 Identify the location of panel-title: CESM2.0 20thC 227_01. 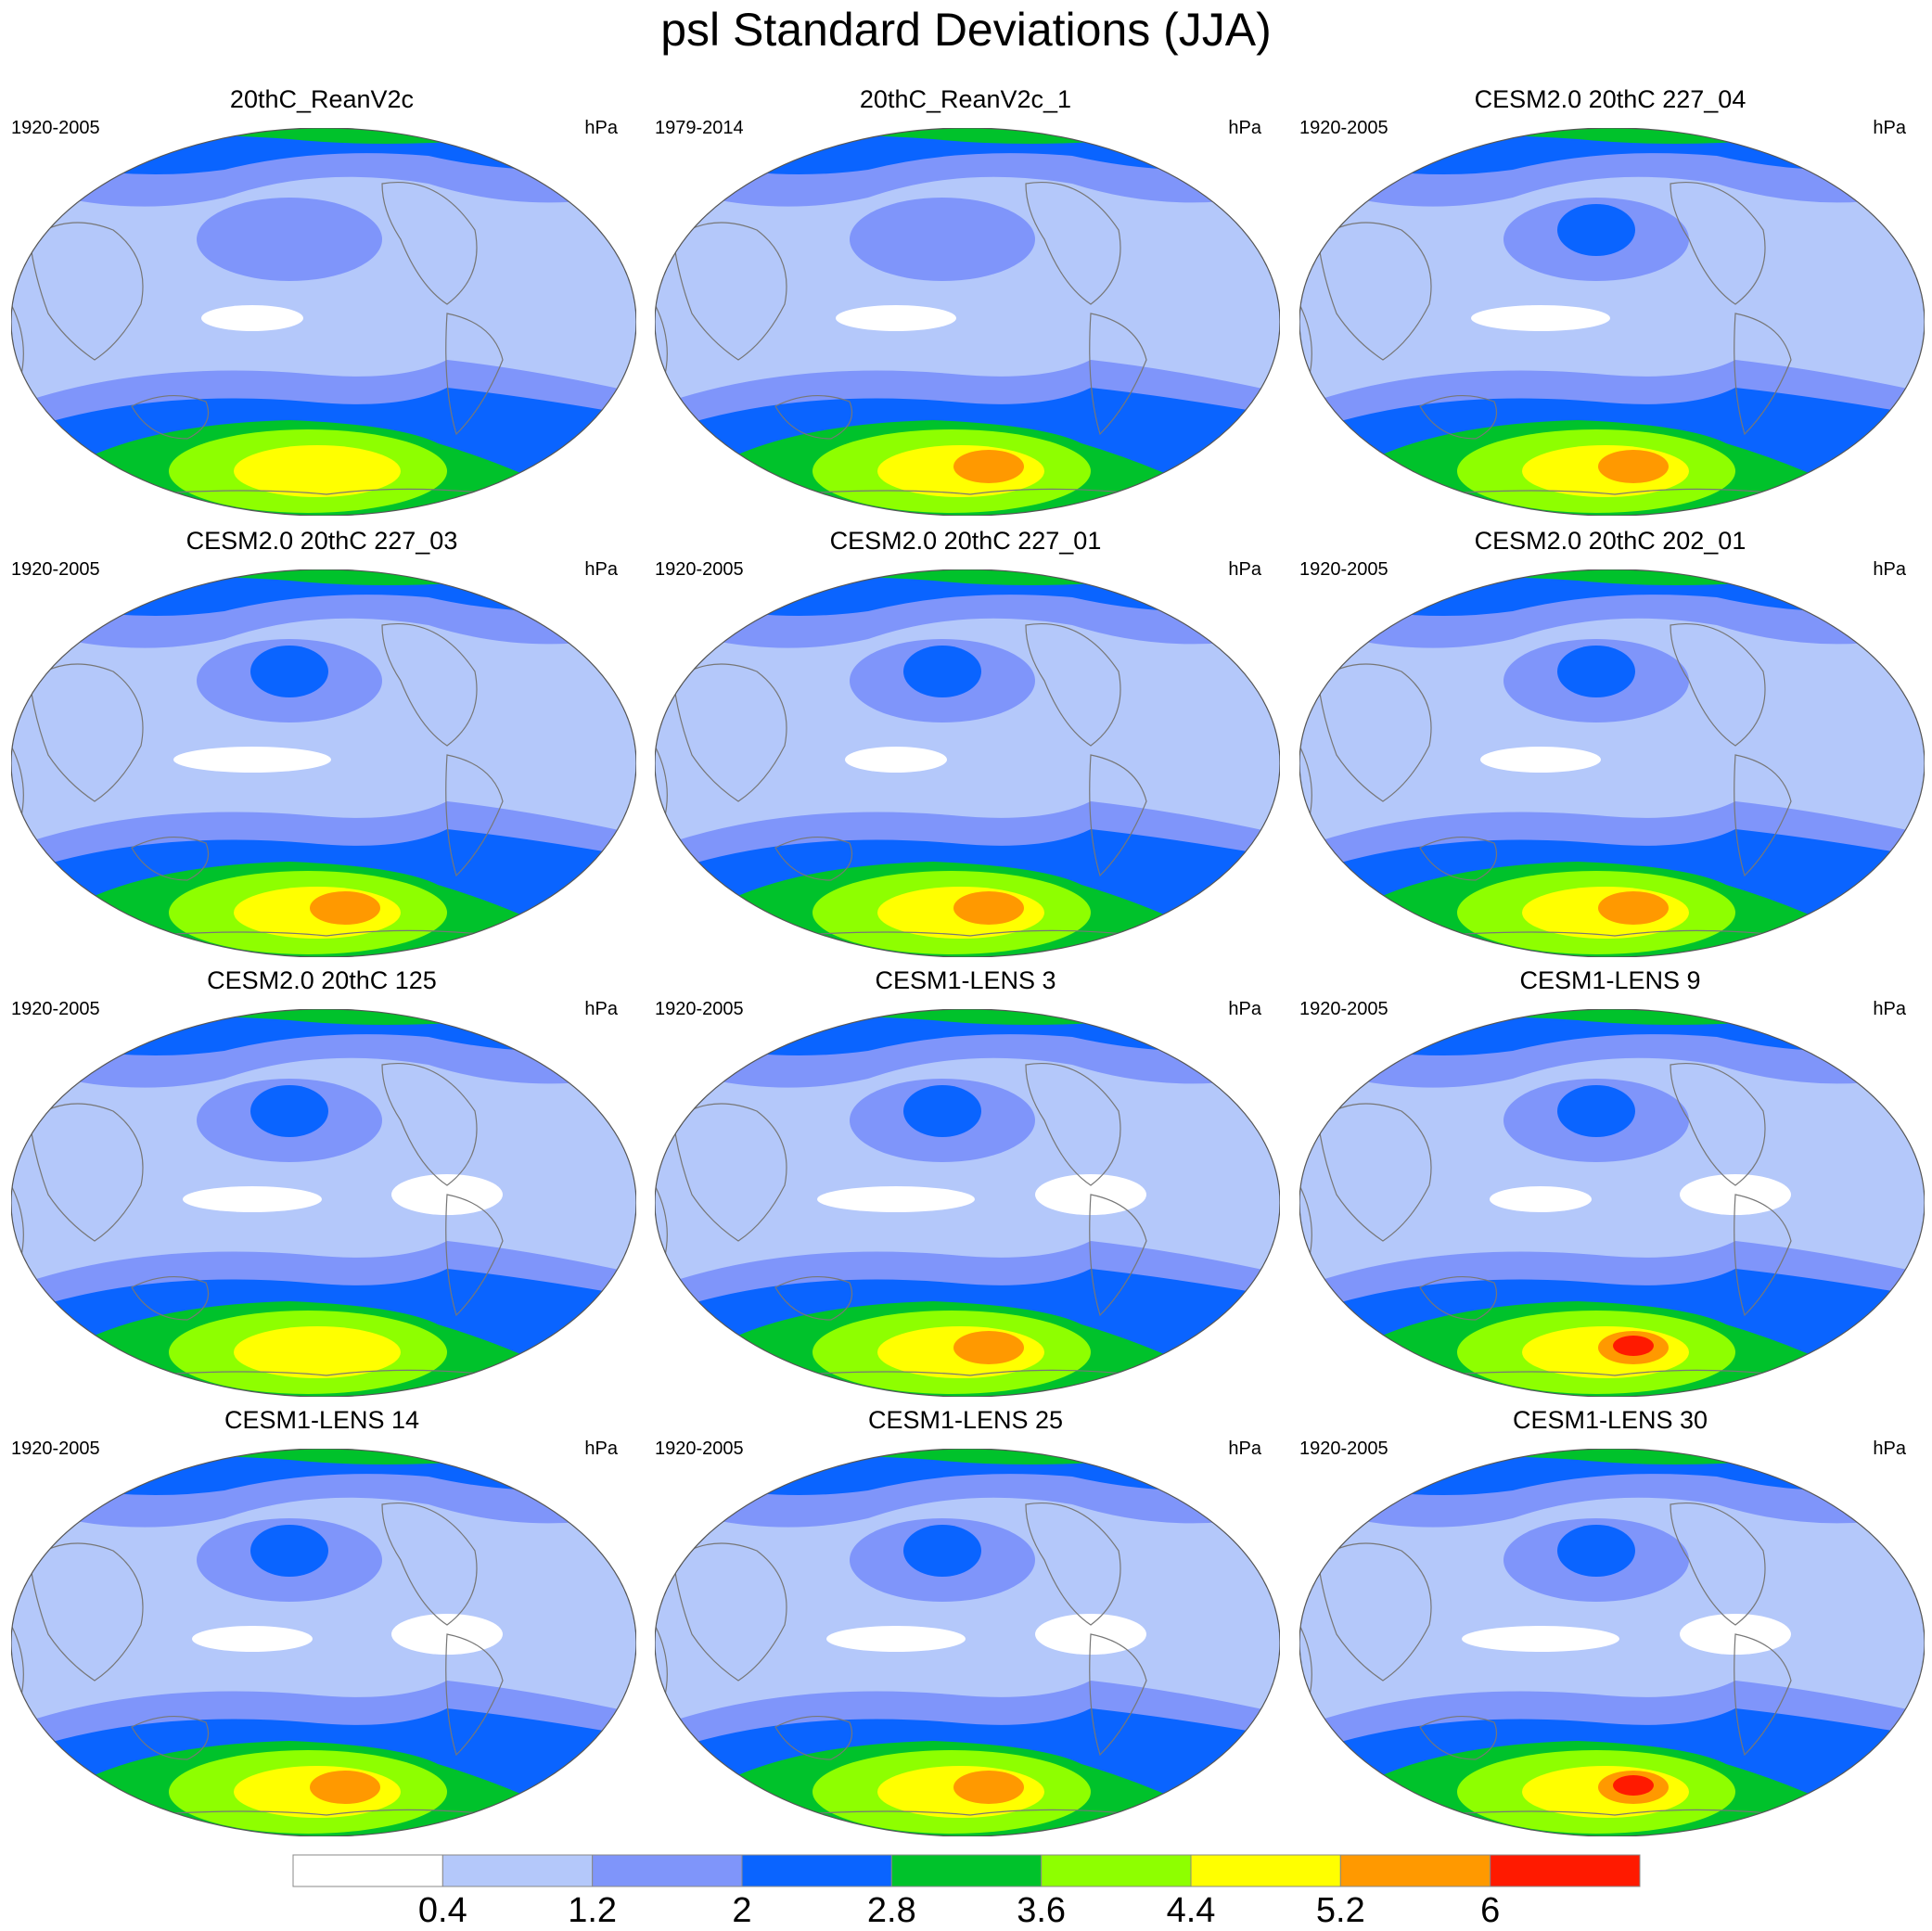
(965, 541).